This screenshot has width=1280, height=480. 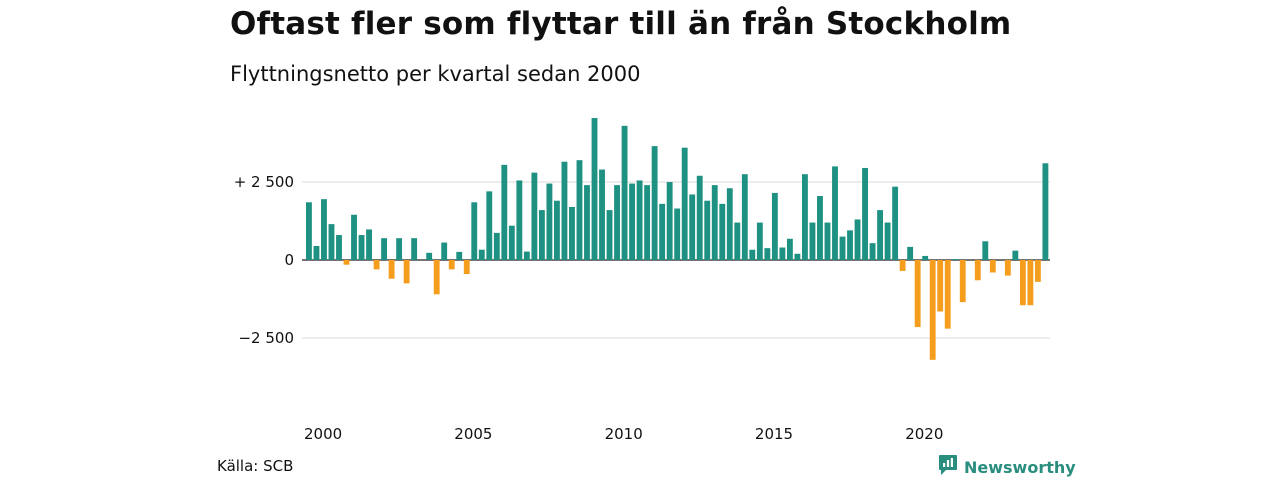 I want to click on x-tick-label: 2020, so click(x=924, y=434).